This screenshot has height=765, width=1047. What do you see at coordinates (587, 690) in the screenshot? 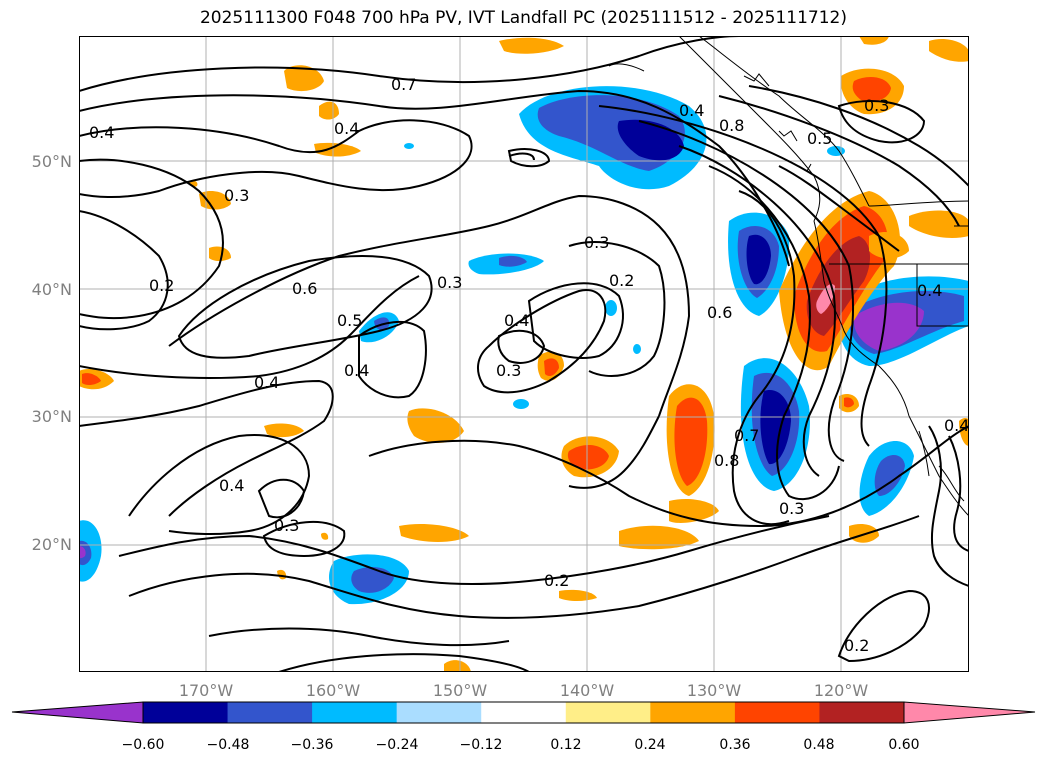
I see `lon-label-140w: 140°W` at bounding box center [587, 690].